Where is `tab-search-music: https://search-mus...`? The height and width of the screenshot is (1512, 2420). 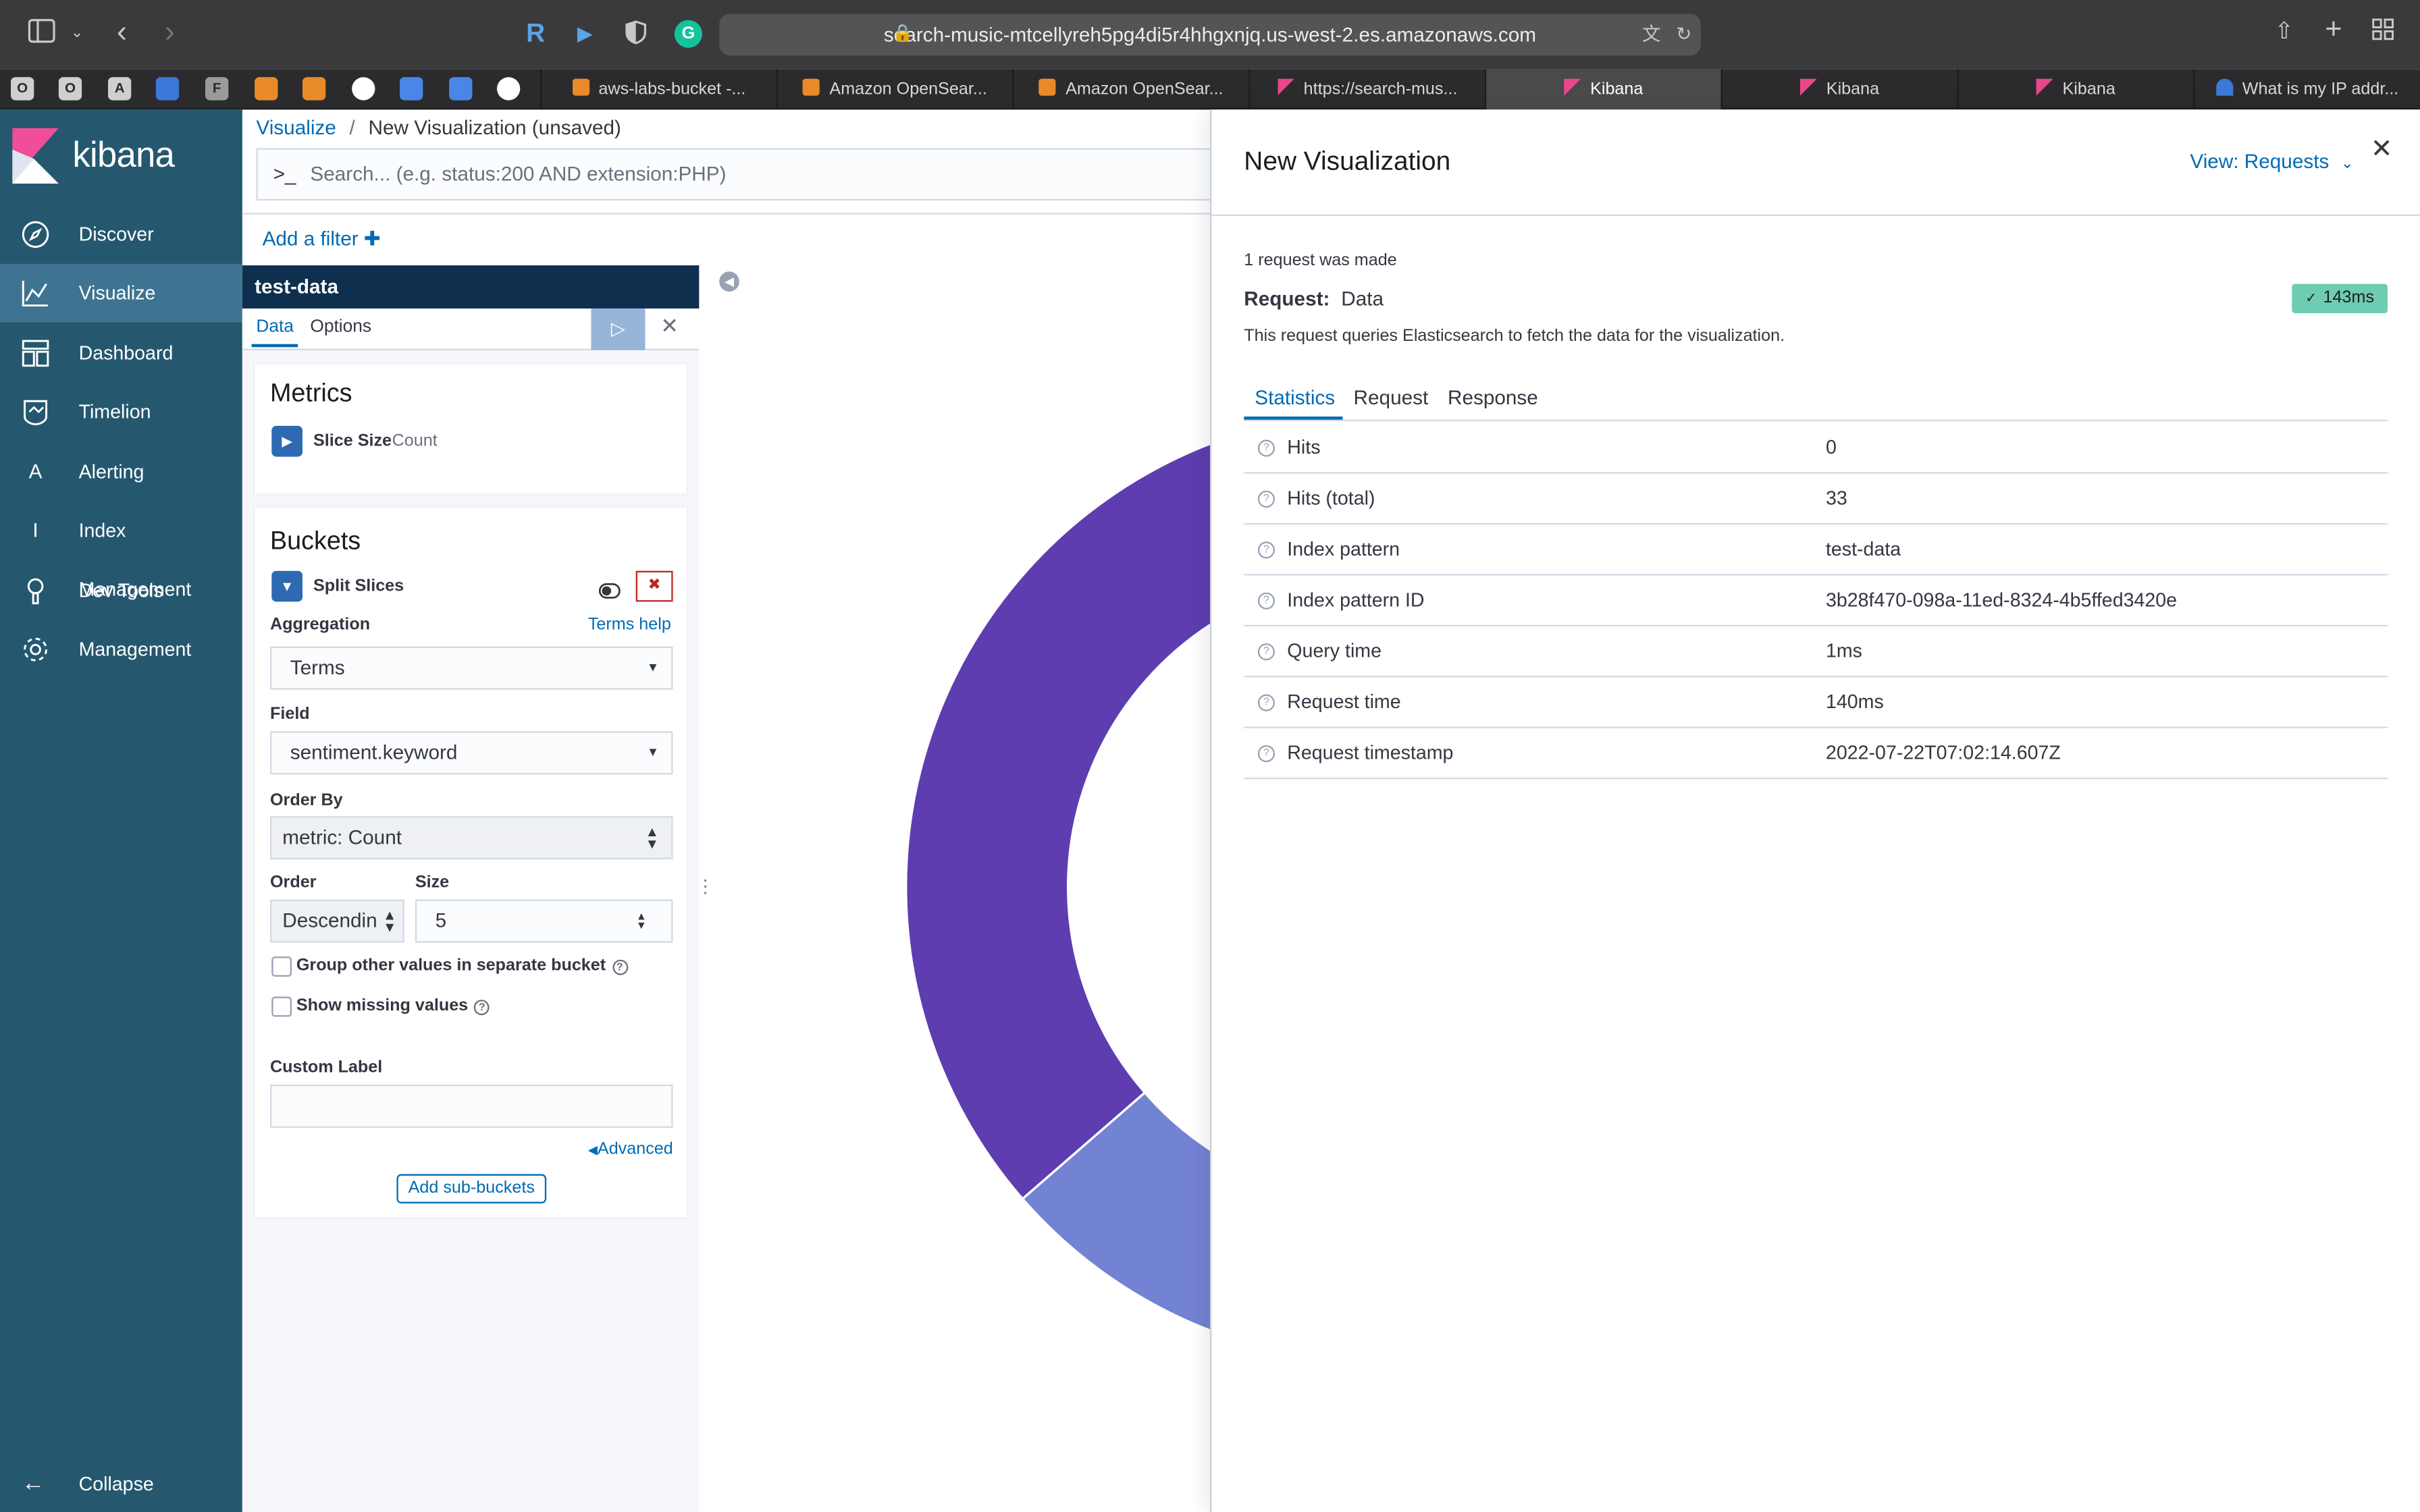 tab-search-music: https://search-mus... is located at coordinates (1366, 89).